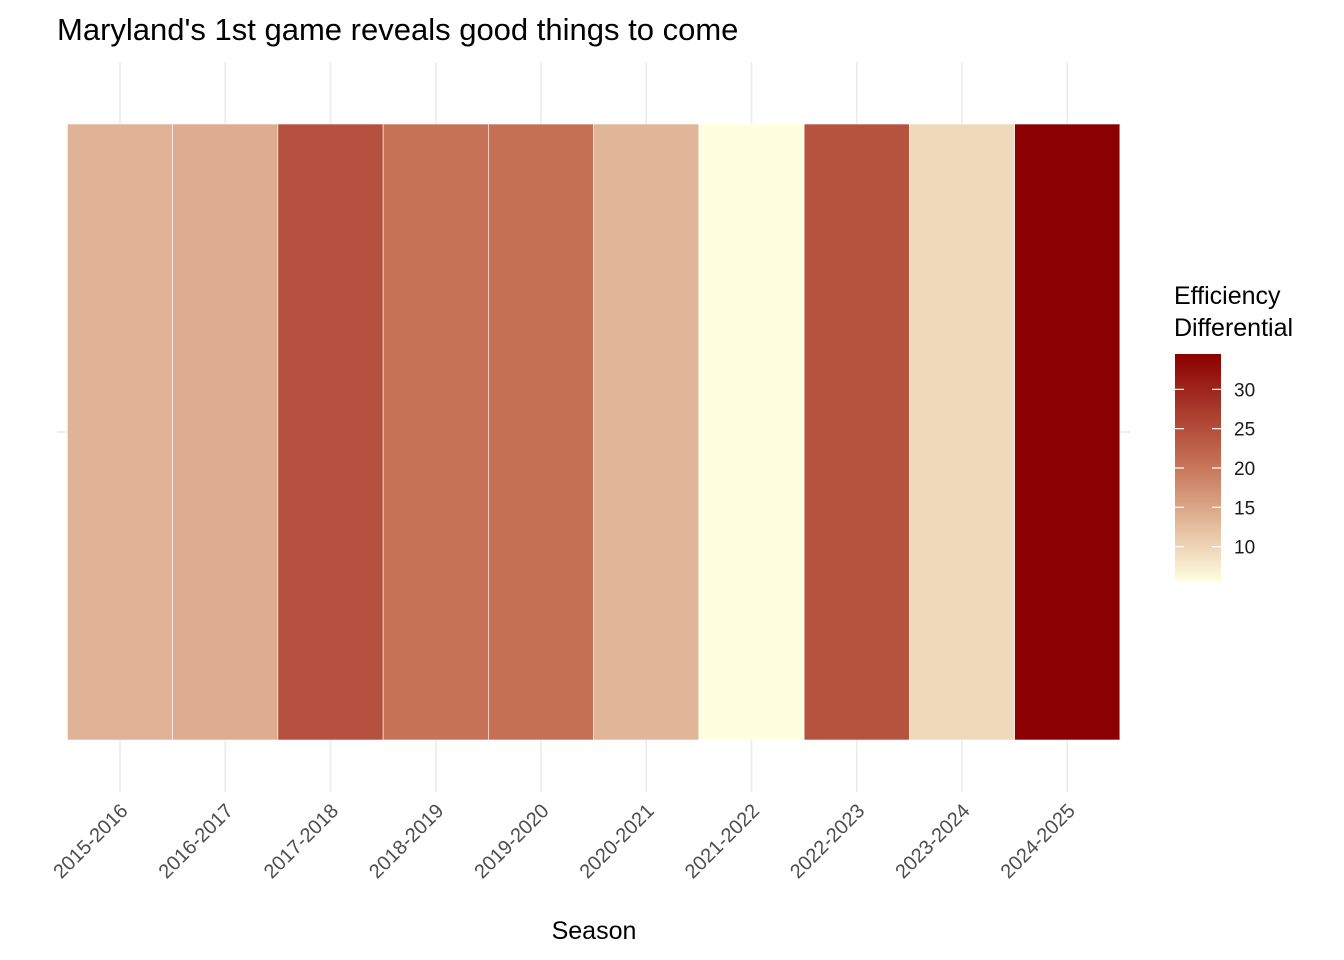 This screenshot has height=960, width=1344. I want to click on x-tick-label: 2018-2019, so click(406, 841).